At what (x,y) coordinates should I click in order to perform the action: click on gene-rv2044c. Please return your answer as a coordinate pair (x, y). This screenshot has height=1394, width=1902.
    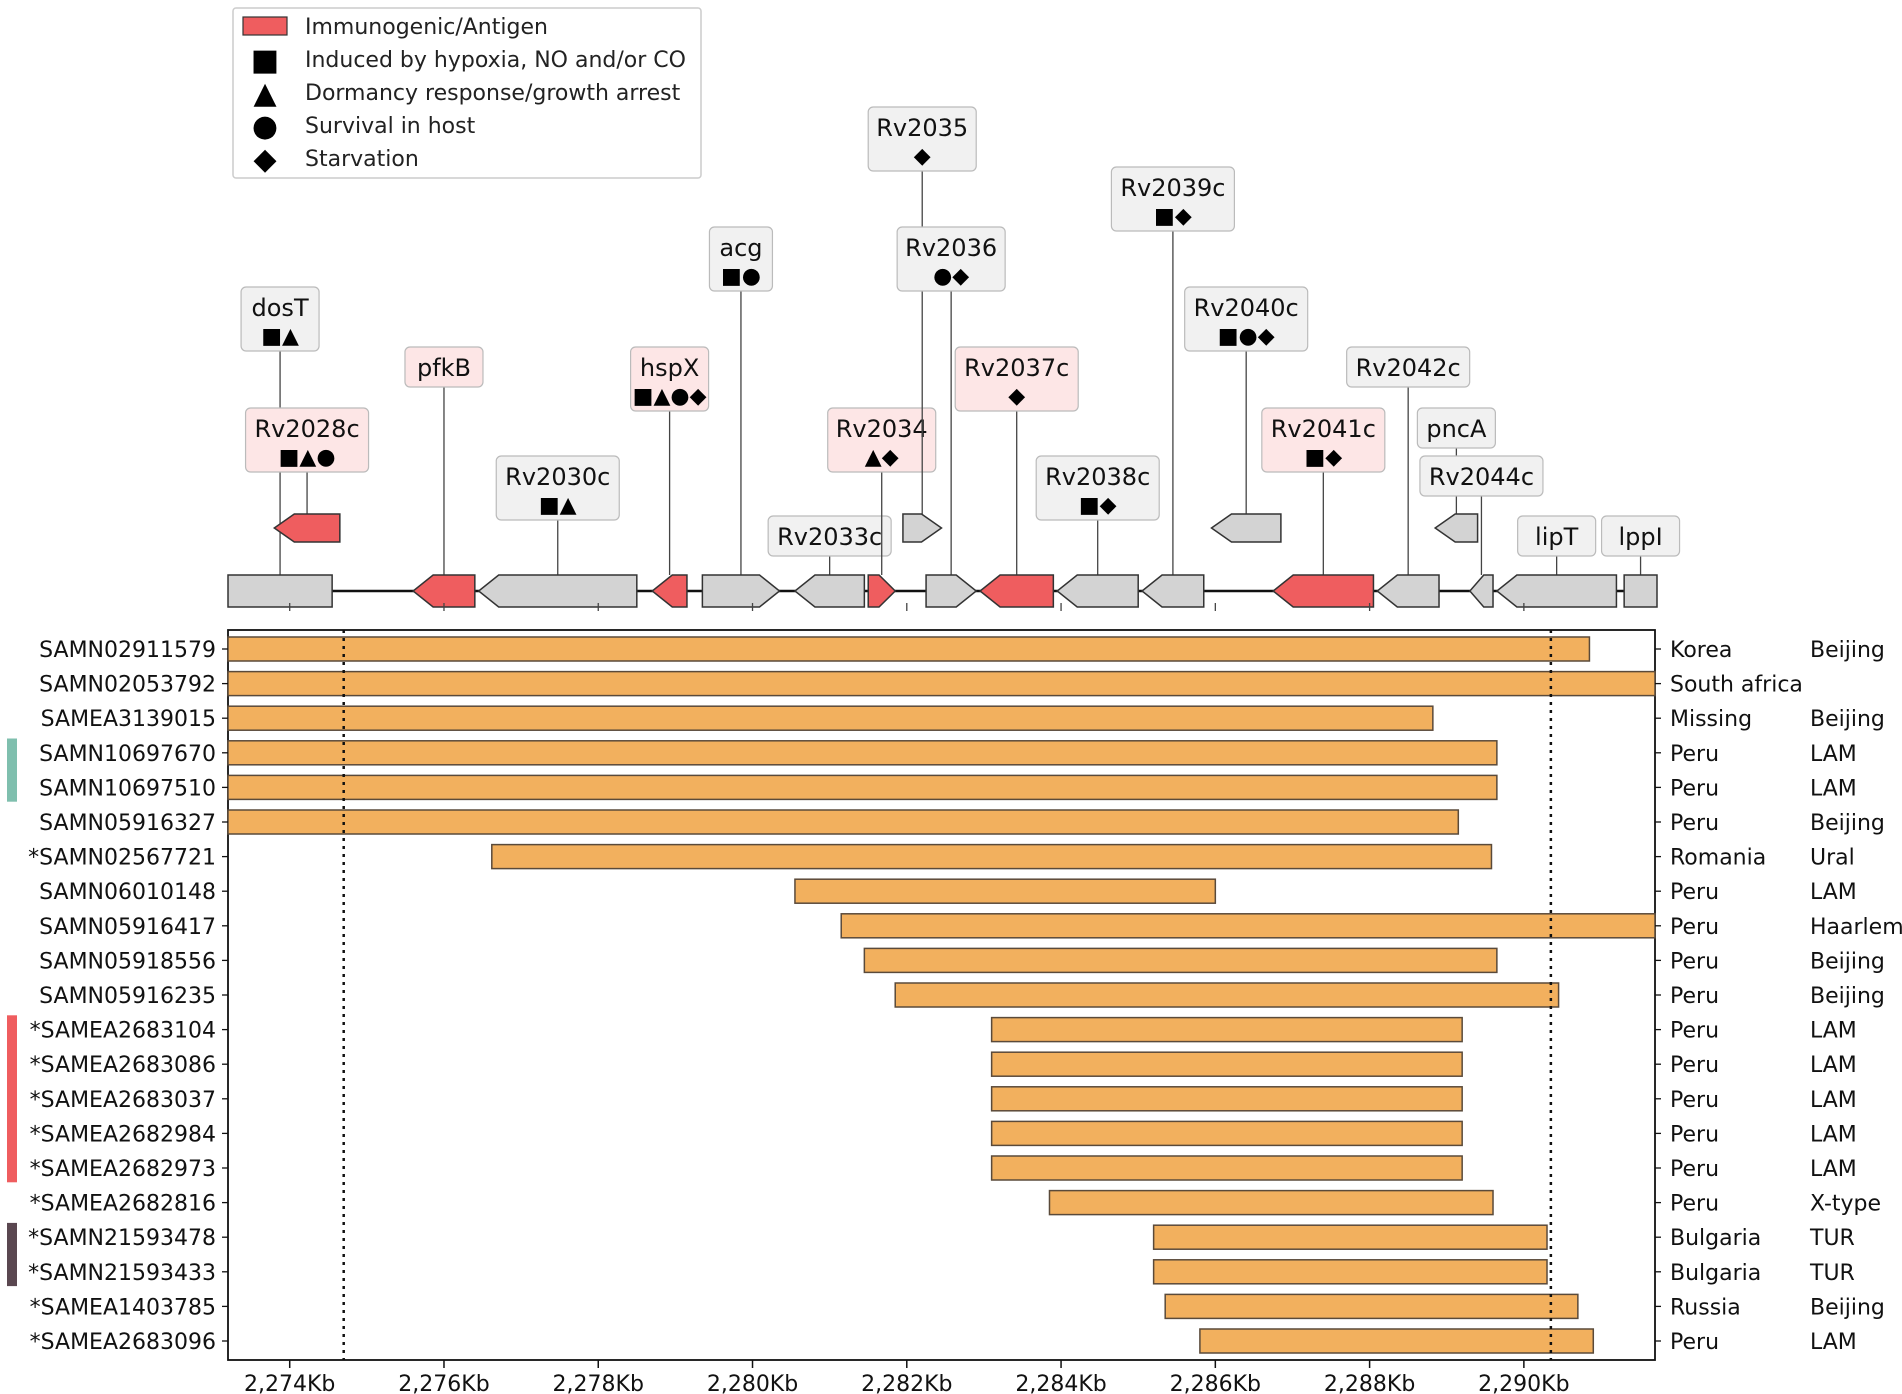
    Looking at the image, I should click on (1481, 591).